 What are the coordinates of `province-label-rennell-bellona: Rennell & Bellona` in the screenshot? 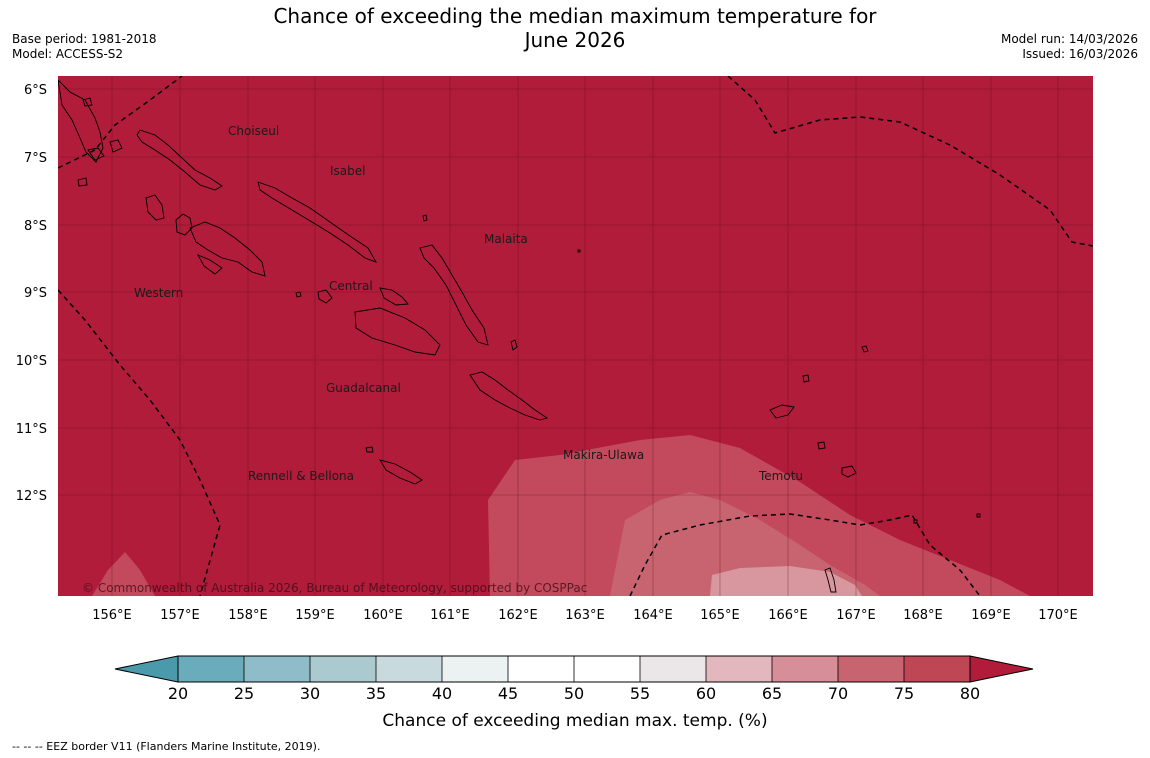 It's located at (301, 476).